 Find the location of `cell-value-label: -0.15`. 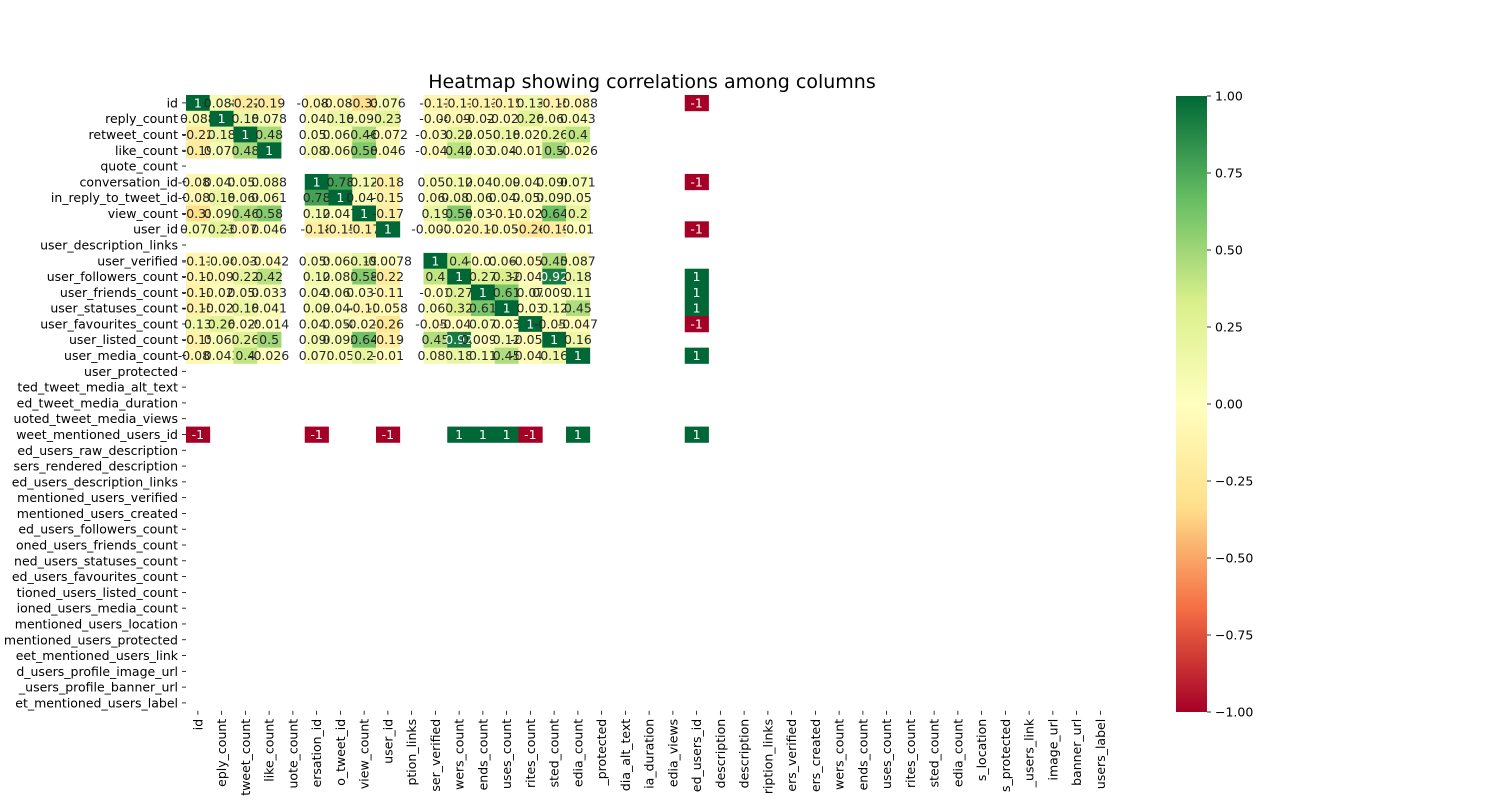

cell-value-label: -0.15 is located at coordinates (554, 102).